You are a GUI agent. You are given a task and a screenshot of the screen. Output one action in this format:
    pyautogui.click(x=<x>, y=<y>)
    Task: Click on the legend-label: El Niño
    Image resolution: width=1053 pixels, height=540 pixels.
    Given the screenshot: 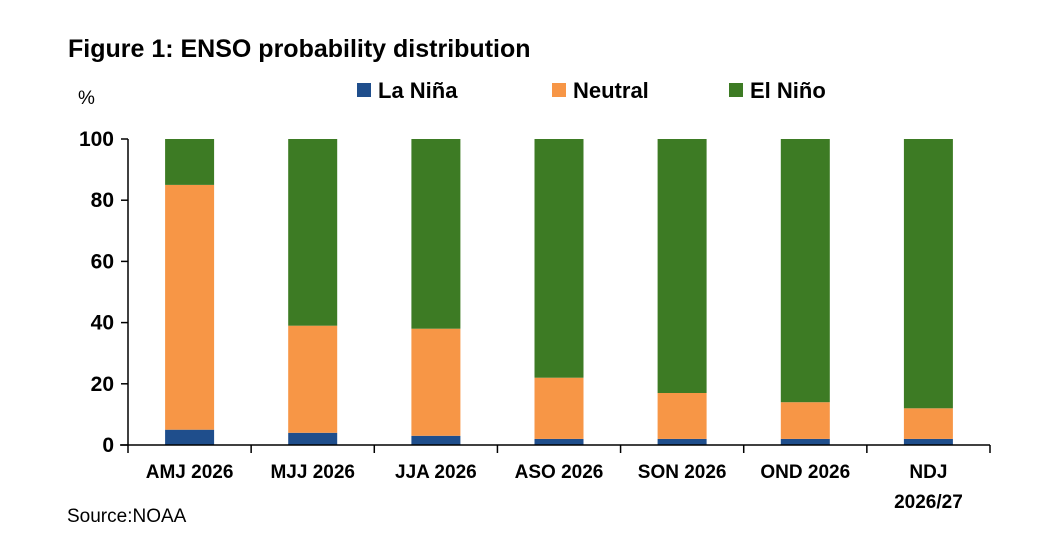 What is the action you would take?
    pyautogui.click(x=788, y=90)
    